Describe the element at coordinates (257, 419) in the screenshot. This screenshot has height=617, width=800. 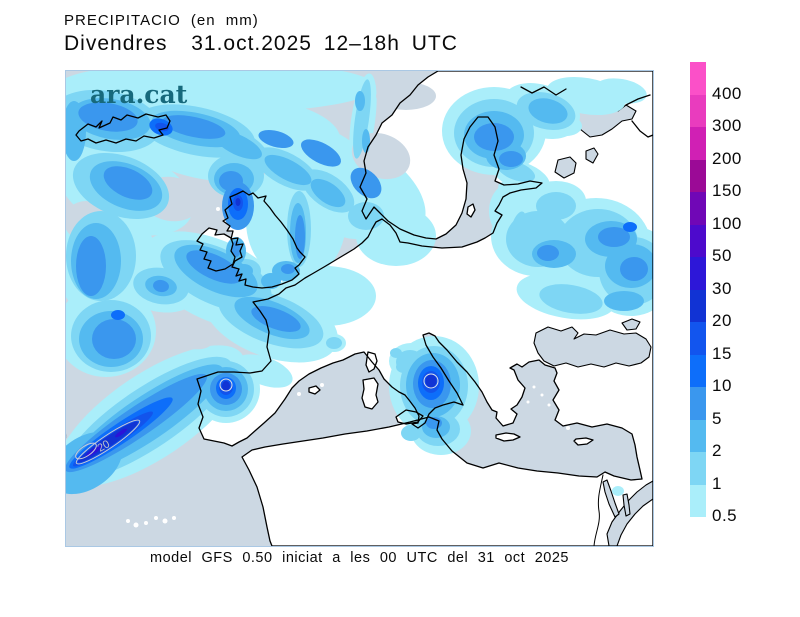
I see `contour-rings` at that location.